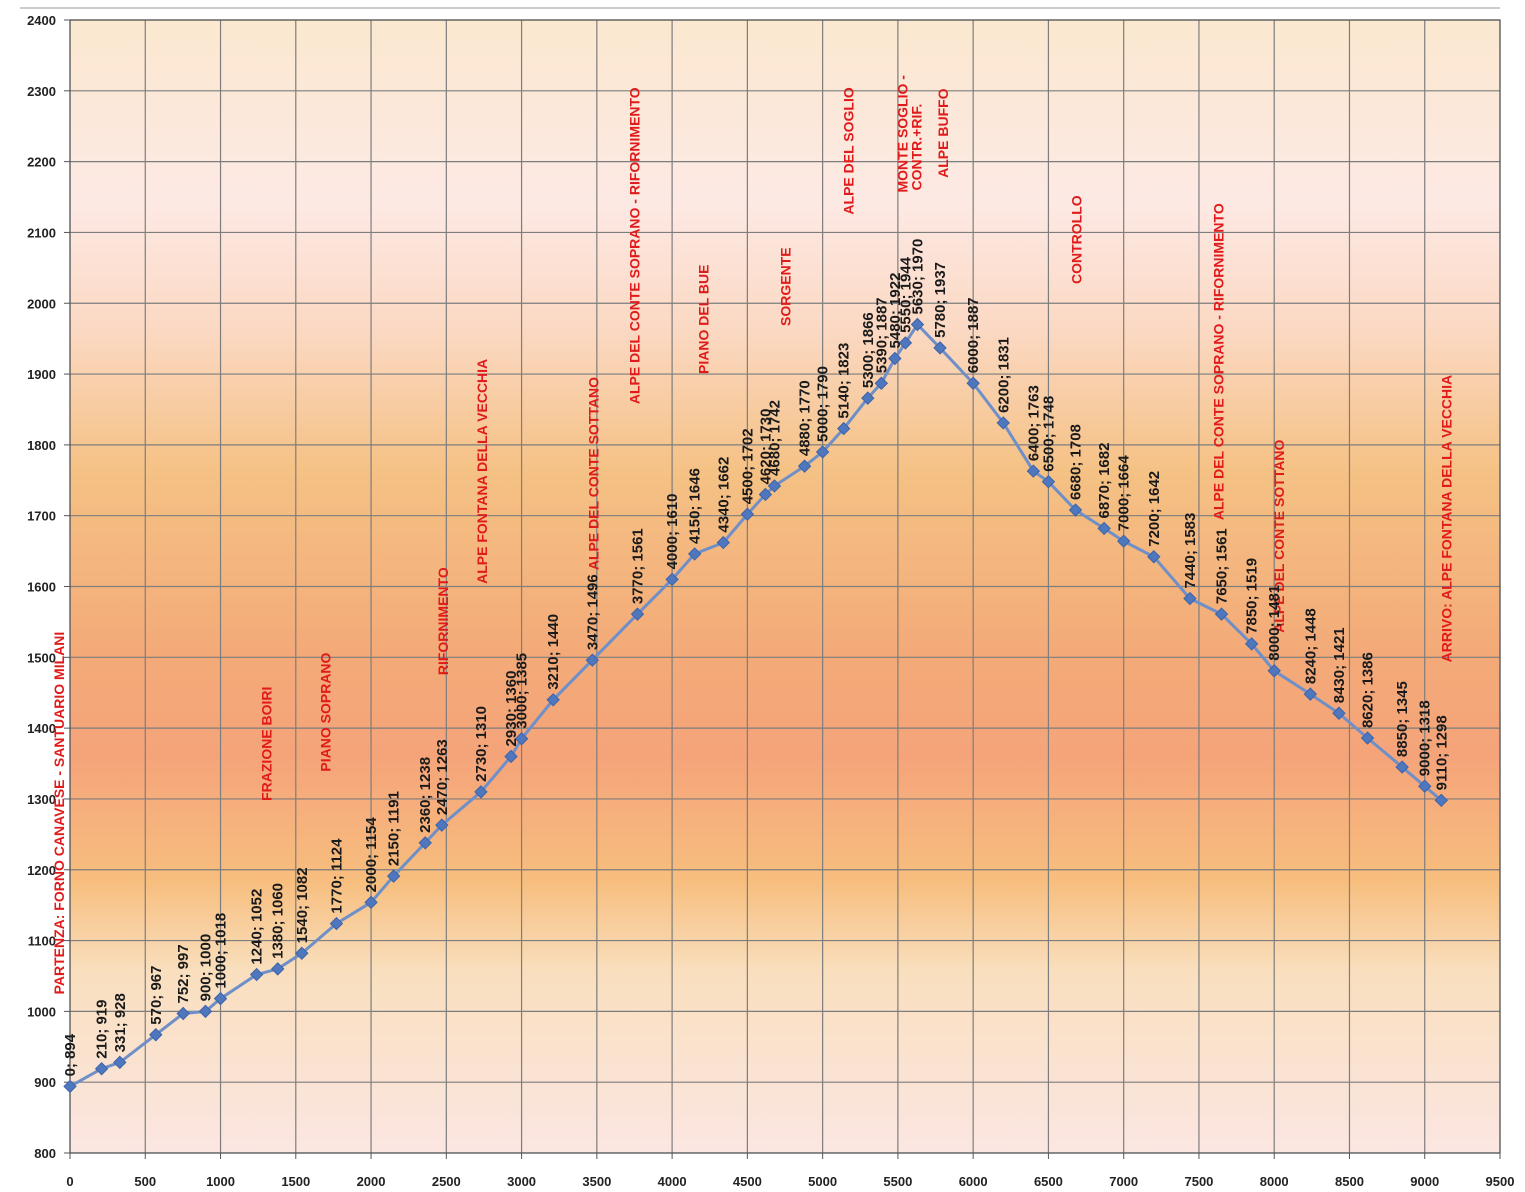  What do you see at coordinates (868, 350) in the screenshot?
I see `data-point-label: 5300; 1866` at bounding box center [868, 350].